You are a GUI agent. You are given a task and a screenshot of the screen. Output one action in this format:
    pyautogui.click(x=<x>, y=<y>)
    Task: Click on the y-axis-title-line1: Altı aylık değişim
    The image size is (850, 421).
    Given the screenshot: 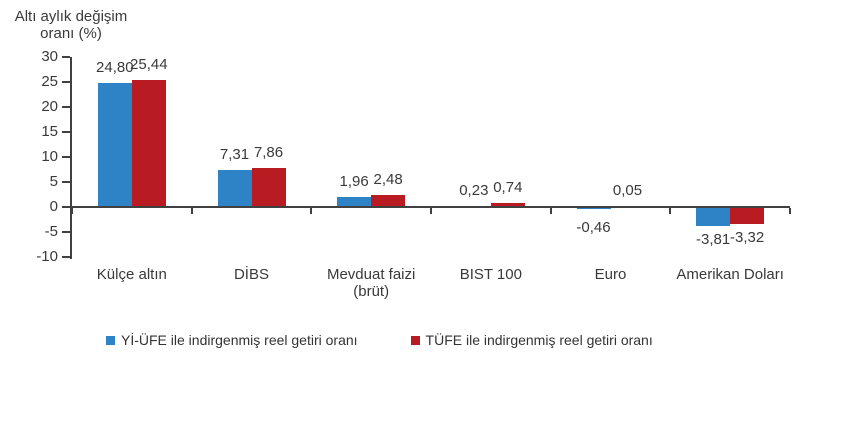 What is the action you would take?
    pyautogui.click(x=71, y=16)
    